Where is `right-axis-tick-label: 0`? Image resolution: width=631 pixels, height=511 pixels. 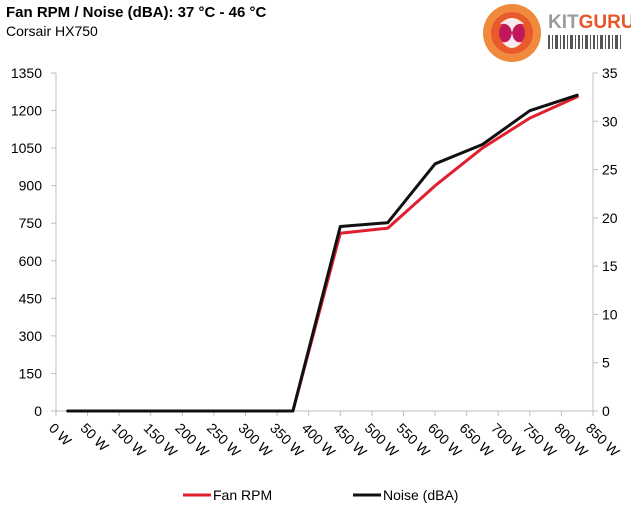
right-axis-tick-label: 0 is located at coordinates (606, 411).